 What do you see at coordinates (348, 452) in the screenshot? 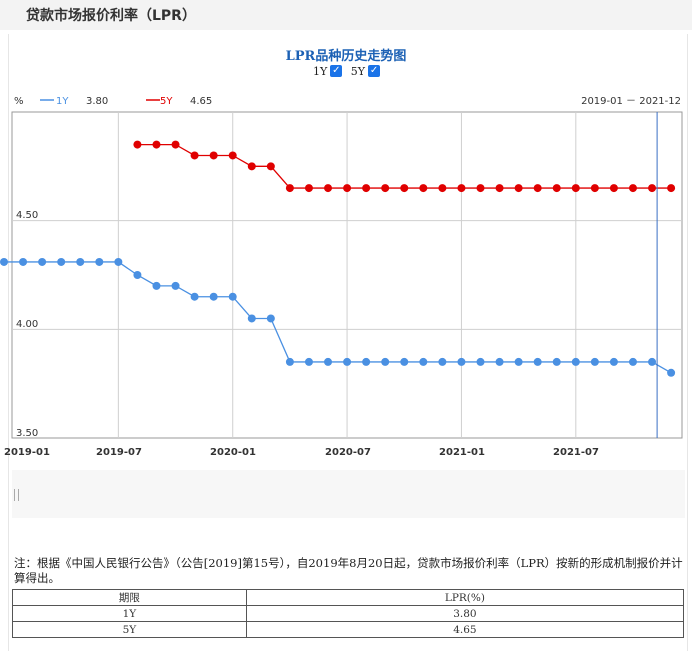
I see `x-tick-label: 2020-07` at bounding box center [348, 452].